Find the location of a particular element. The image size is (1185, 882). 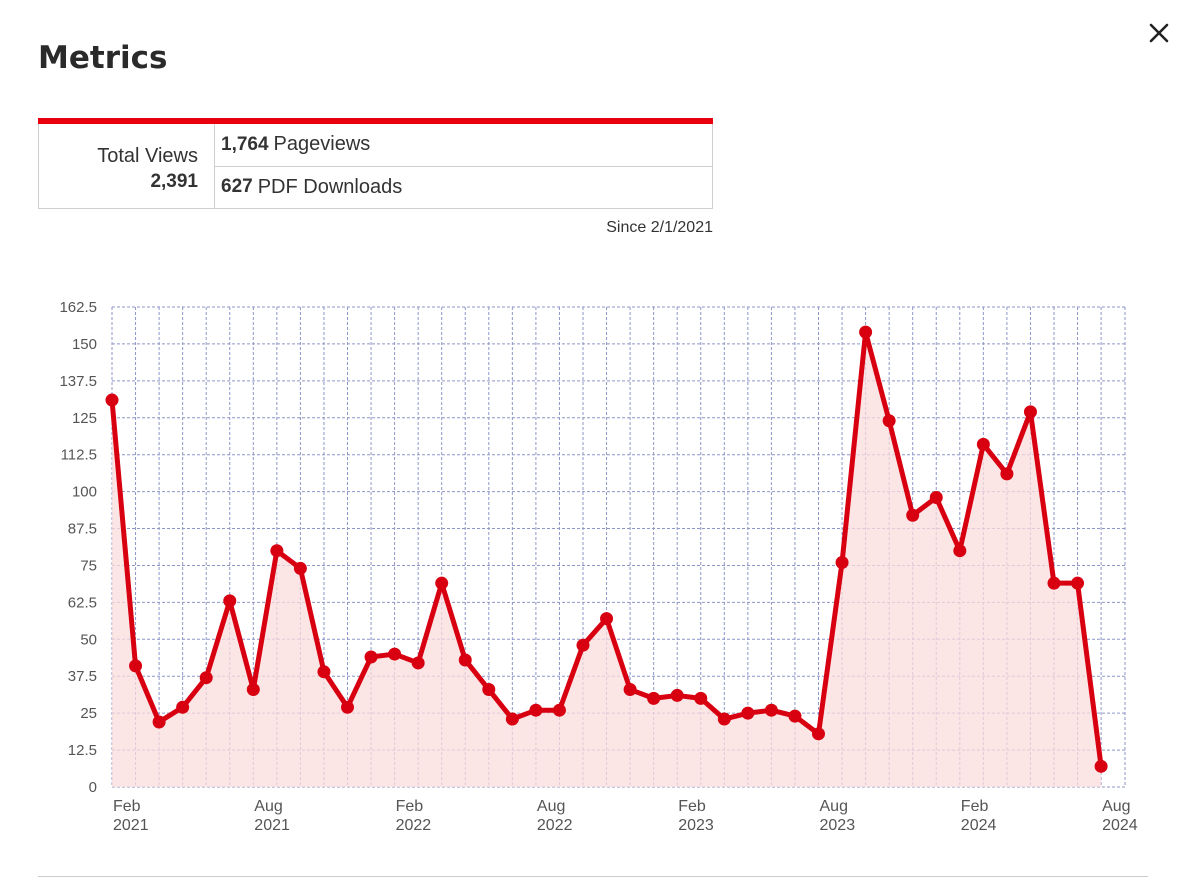

y-tick-label: 75 is located at coordinates (88, 565).